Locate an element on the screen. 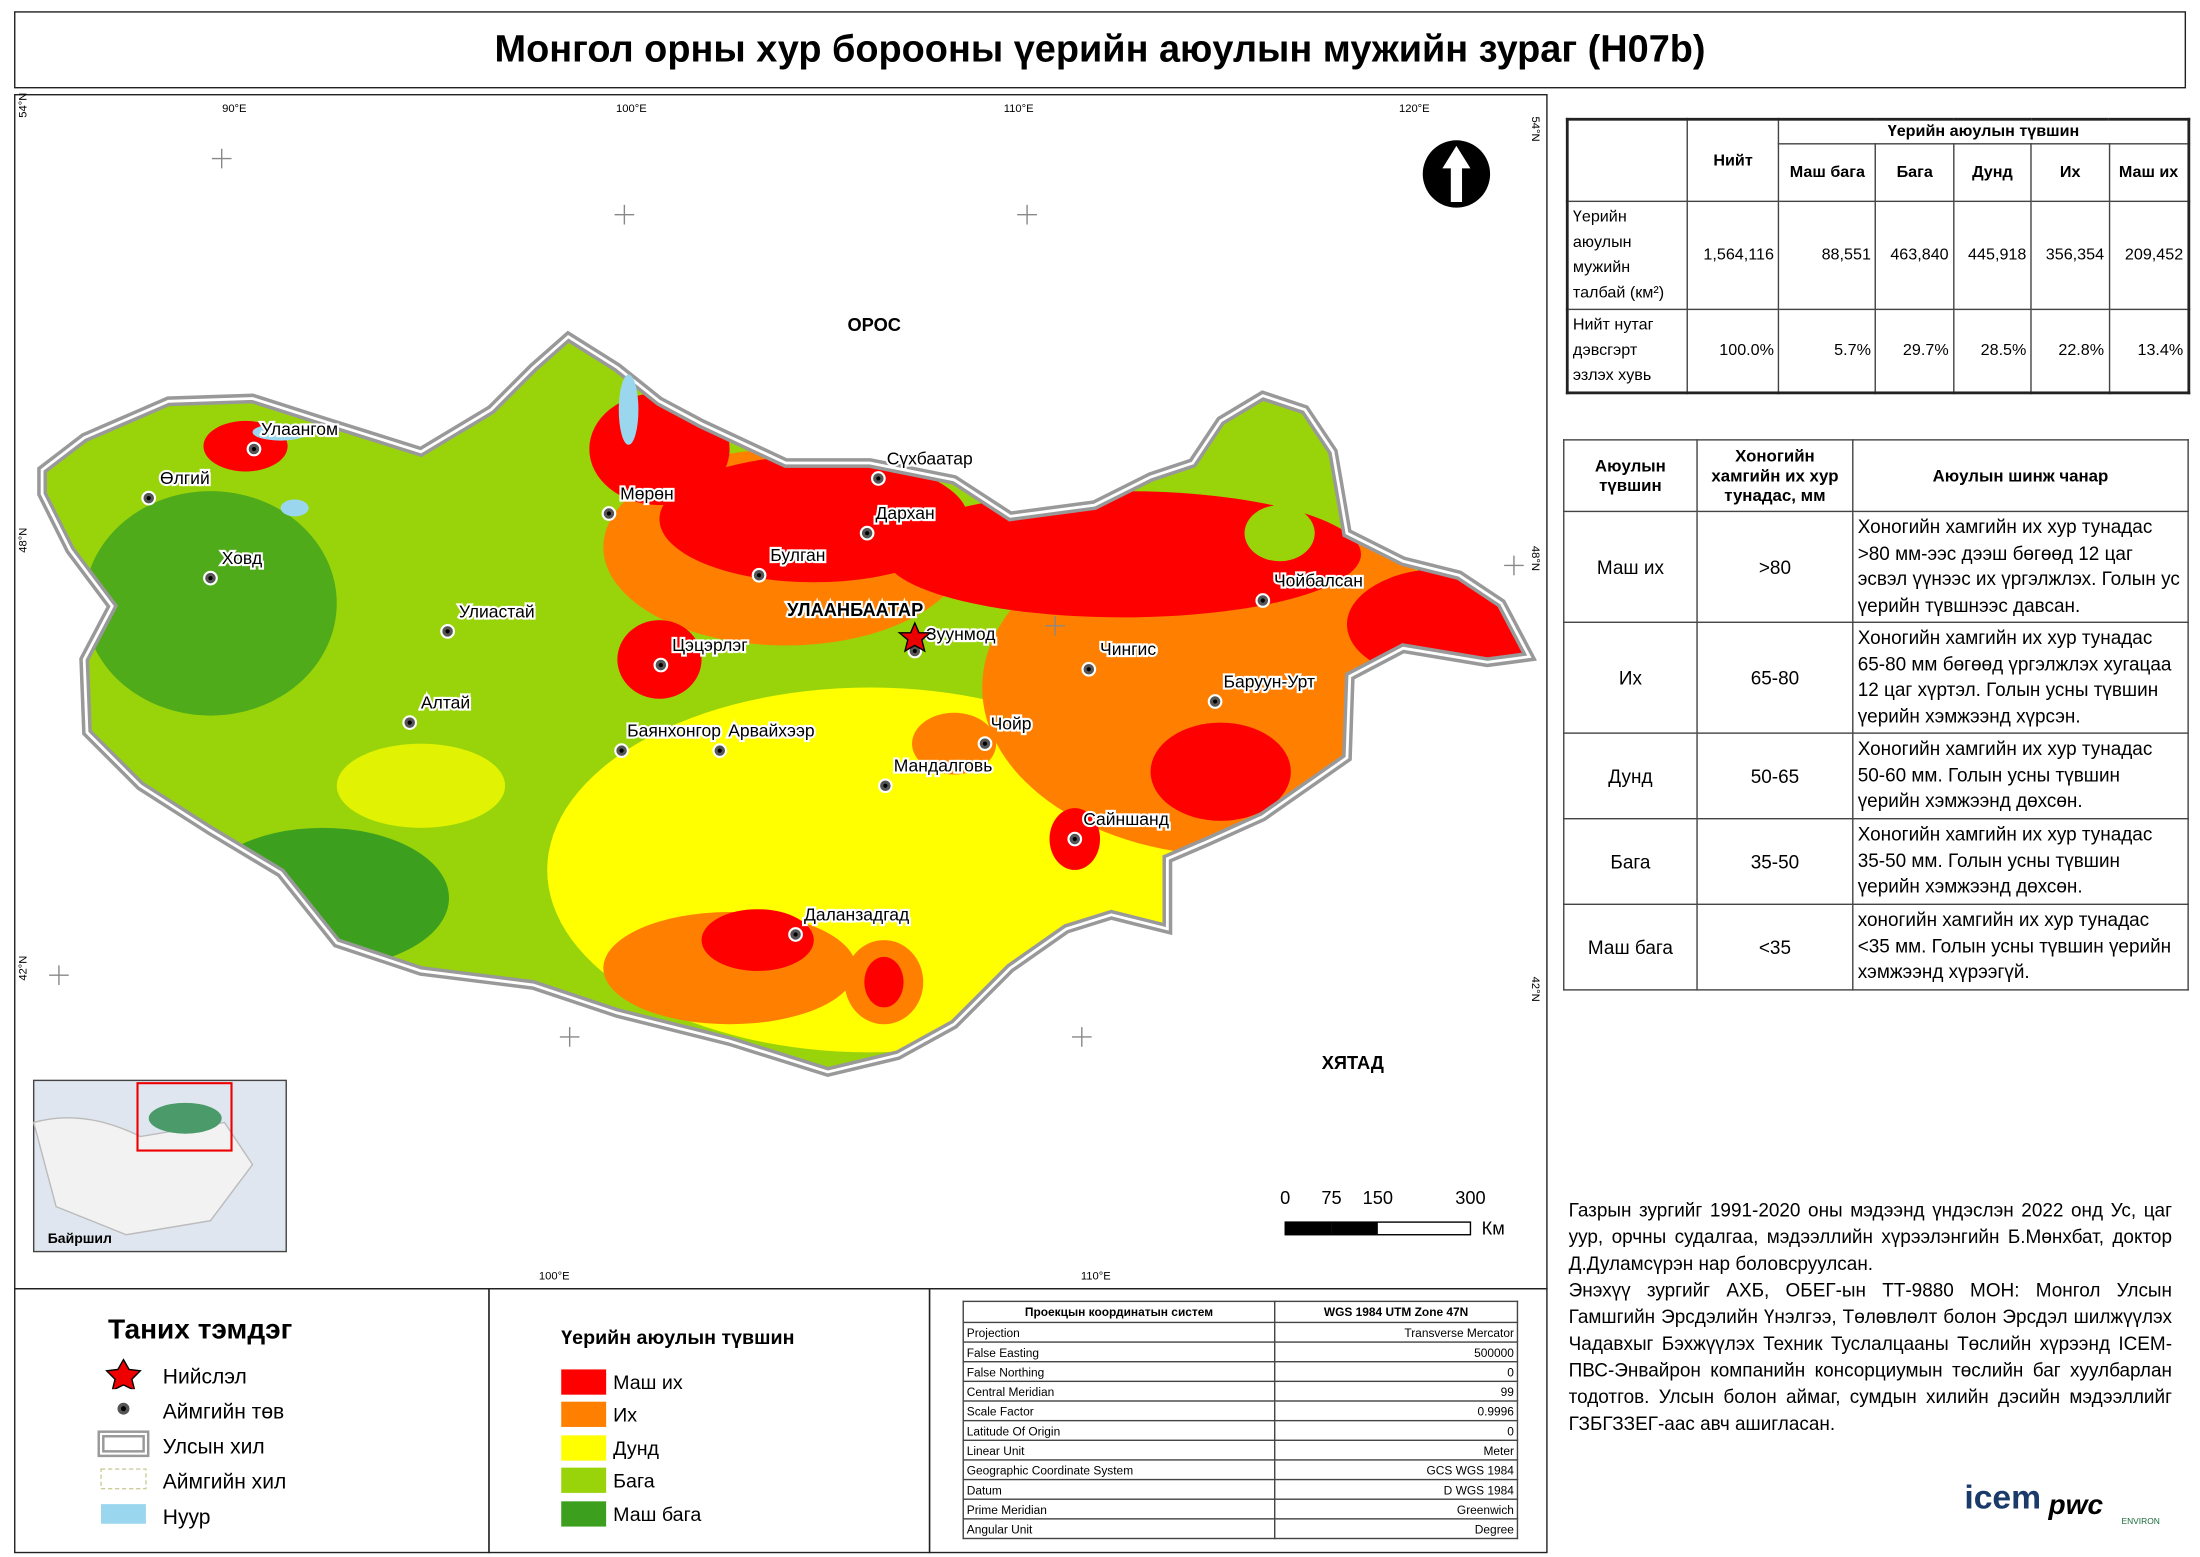 This screenshot has height=1557, width=2200. cell: 500000 is located at coordinates (1396, 1352).